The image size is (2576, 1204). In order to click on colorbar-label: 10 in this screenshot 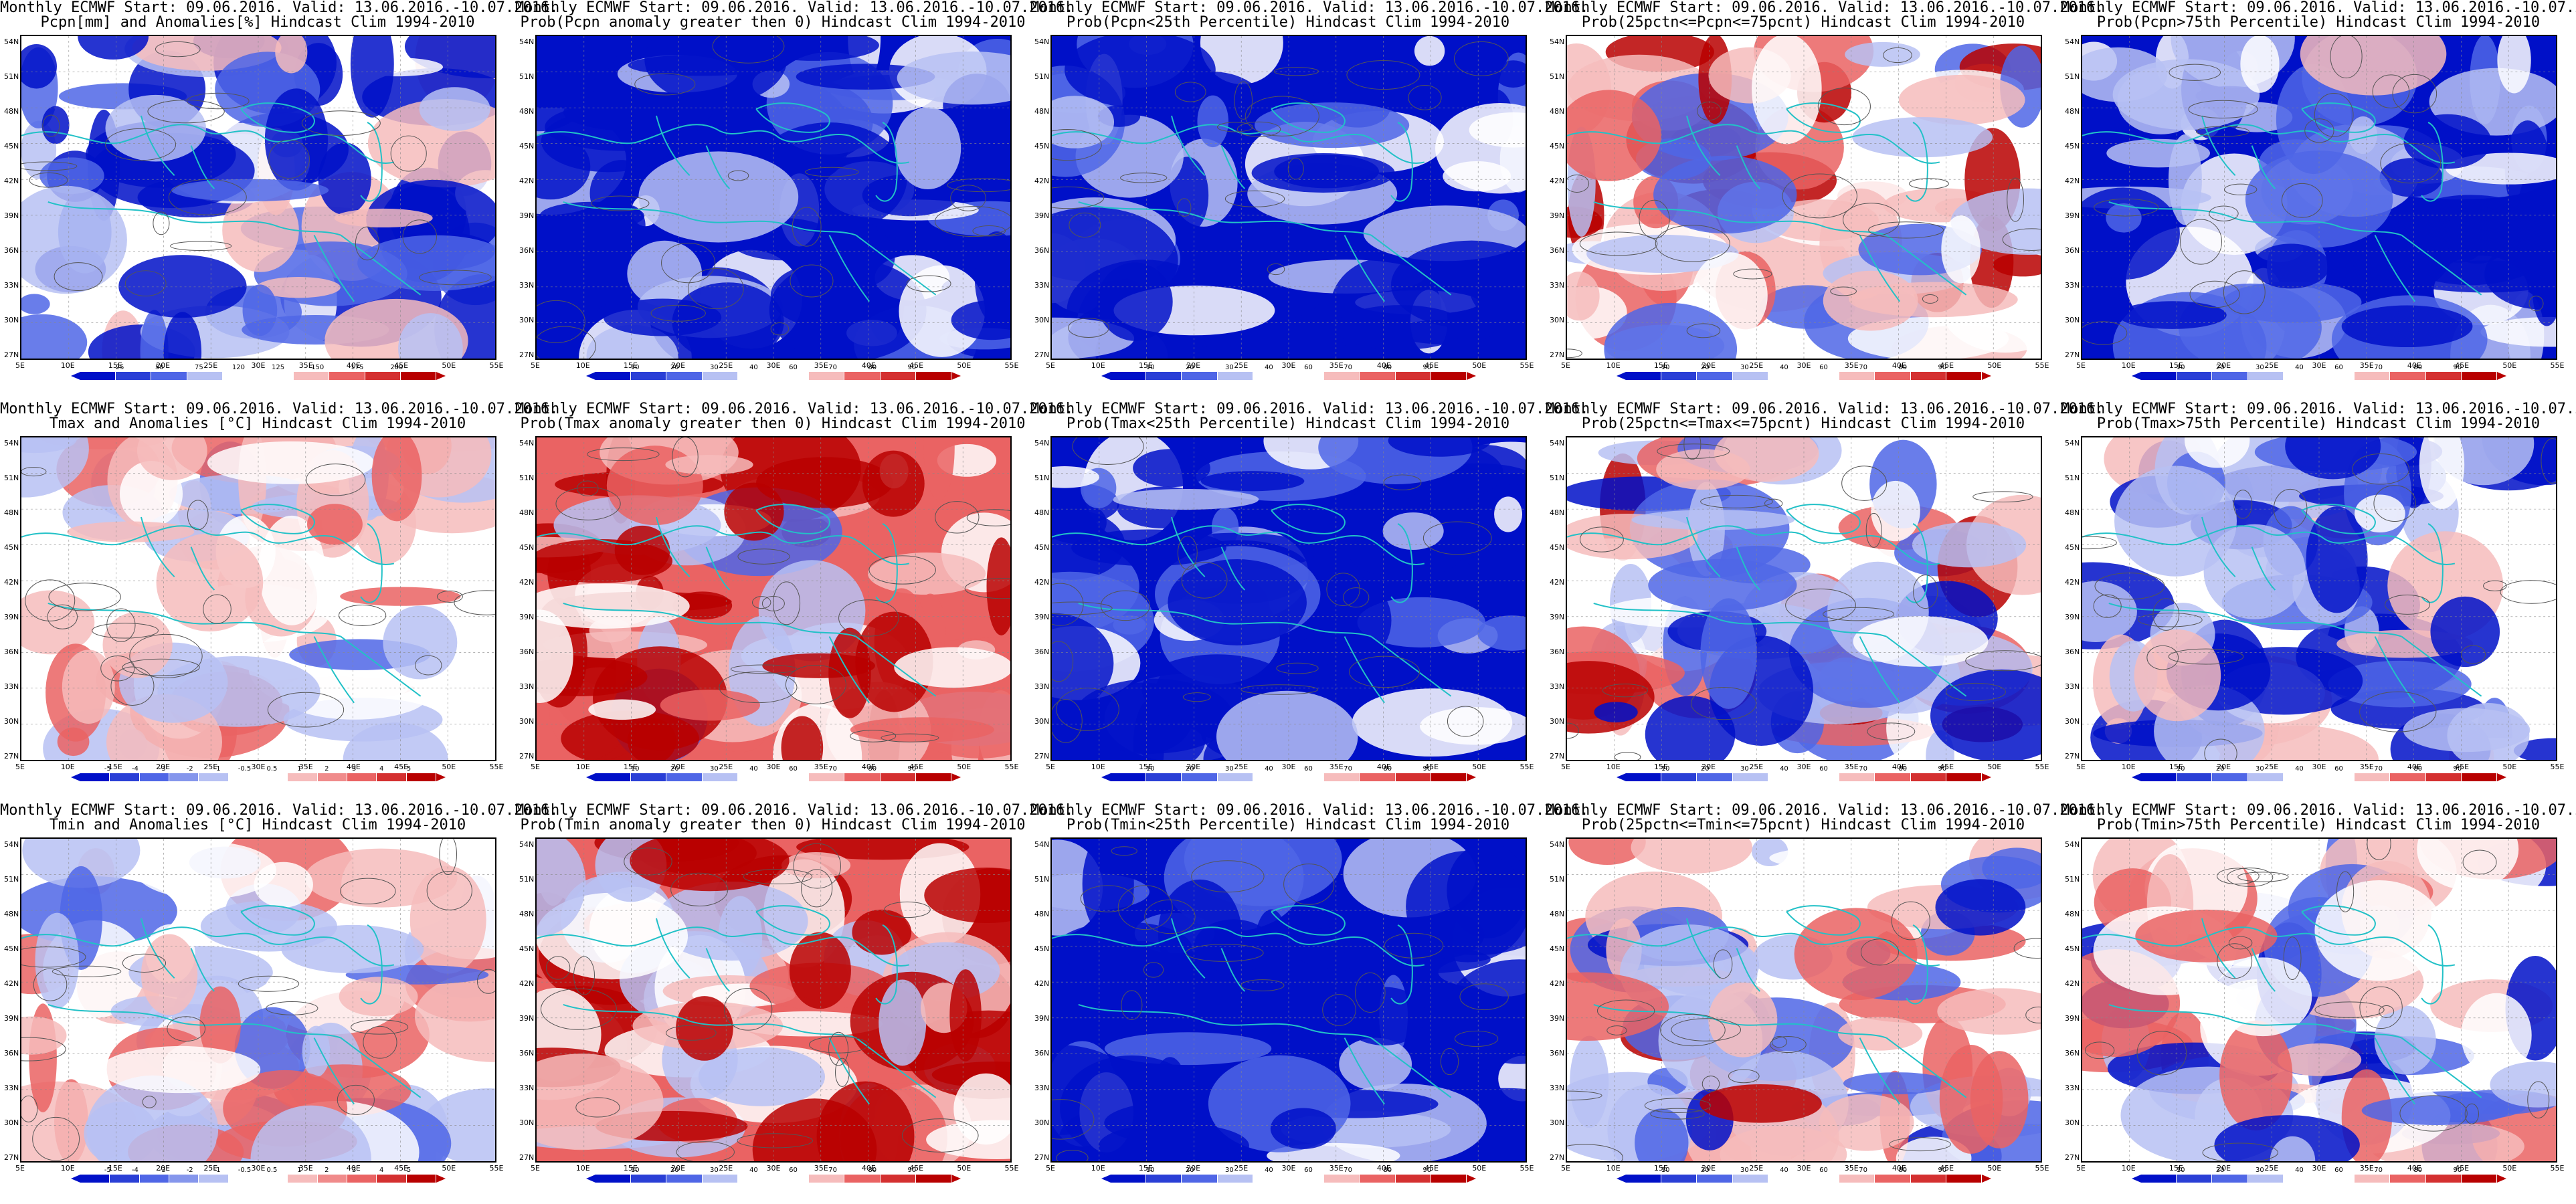, I will do `click(2180, 769)`.